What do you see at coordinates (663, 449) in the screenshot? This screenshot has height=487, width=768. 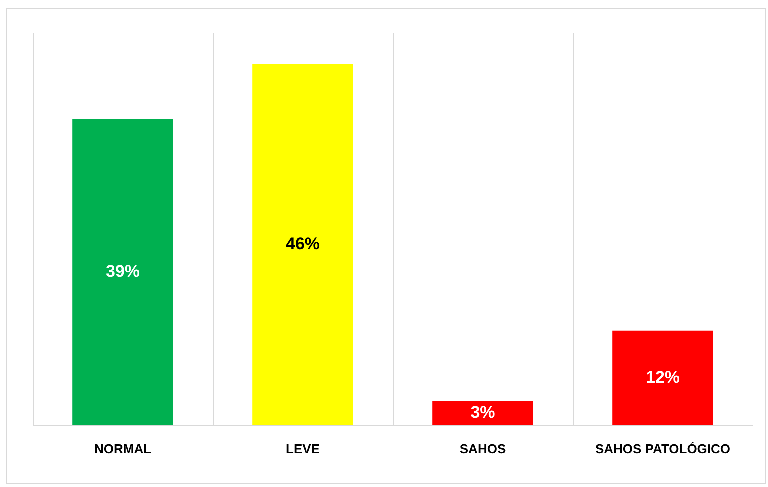 I see `x-tick-label: SAHOS PATOLÓGICO` at bounding box center [663, 449].